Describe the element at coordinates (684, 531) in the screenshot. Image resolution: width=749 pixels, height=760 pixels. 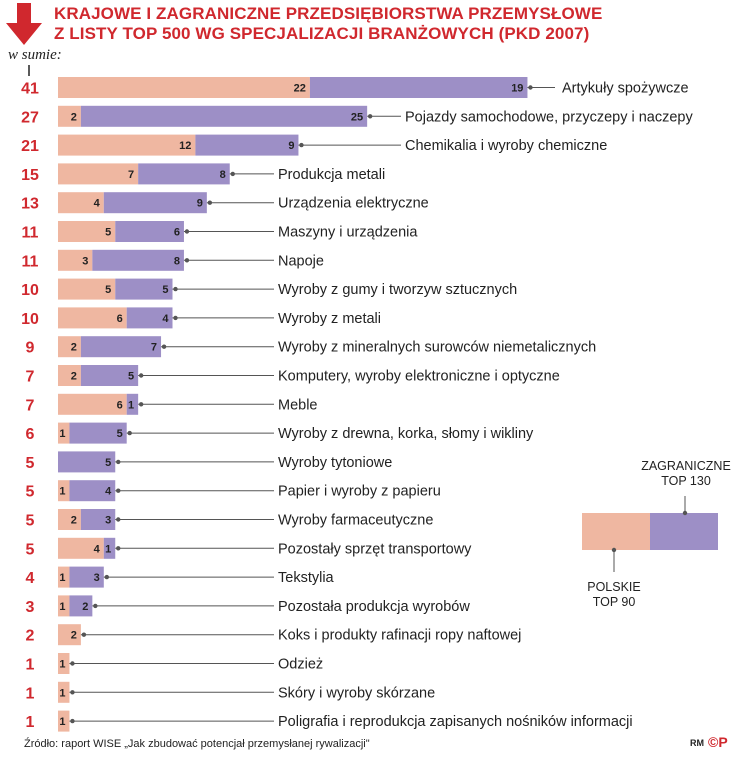
I see `legend-swatch-foreign` at that location.